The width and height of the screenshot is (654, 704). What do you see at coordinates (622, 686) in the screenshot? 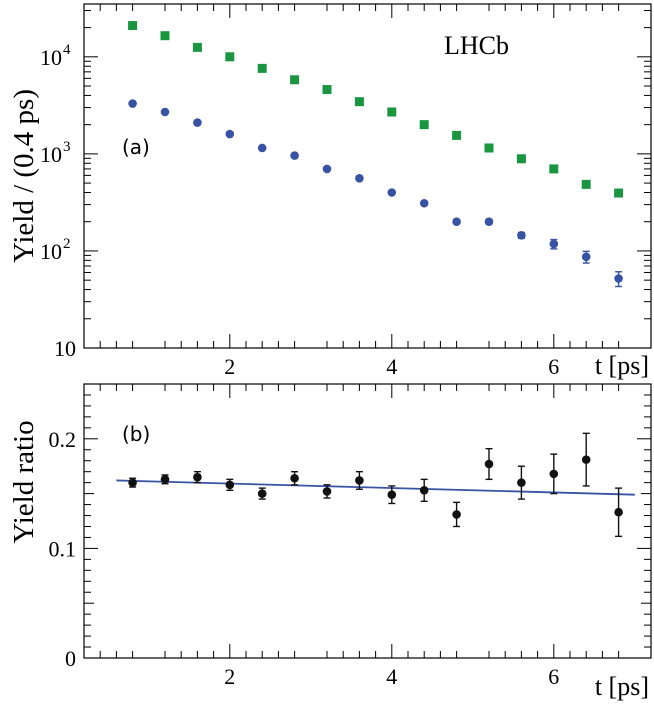
I see `panel-b-x-axis-label: t [ps]` at bounding box center [622, 686].